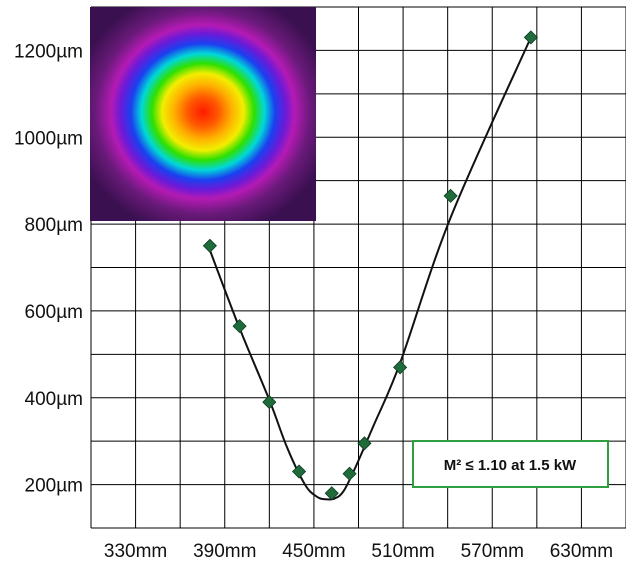 The width and height of the screenshot is (626, 561). What do you see at coordinates (135, 551) in the screenshot?
I see `x-tick-label: 330mm` at bounding box center [135, 551].